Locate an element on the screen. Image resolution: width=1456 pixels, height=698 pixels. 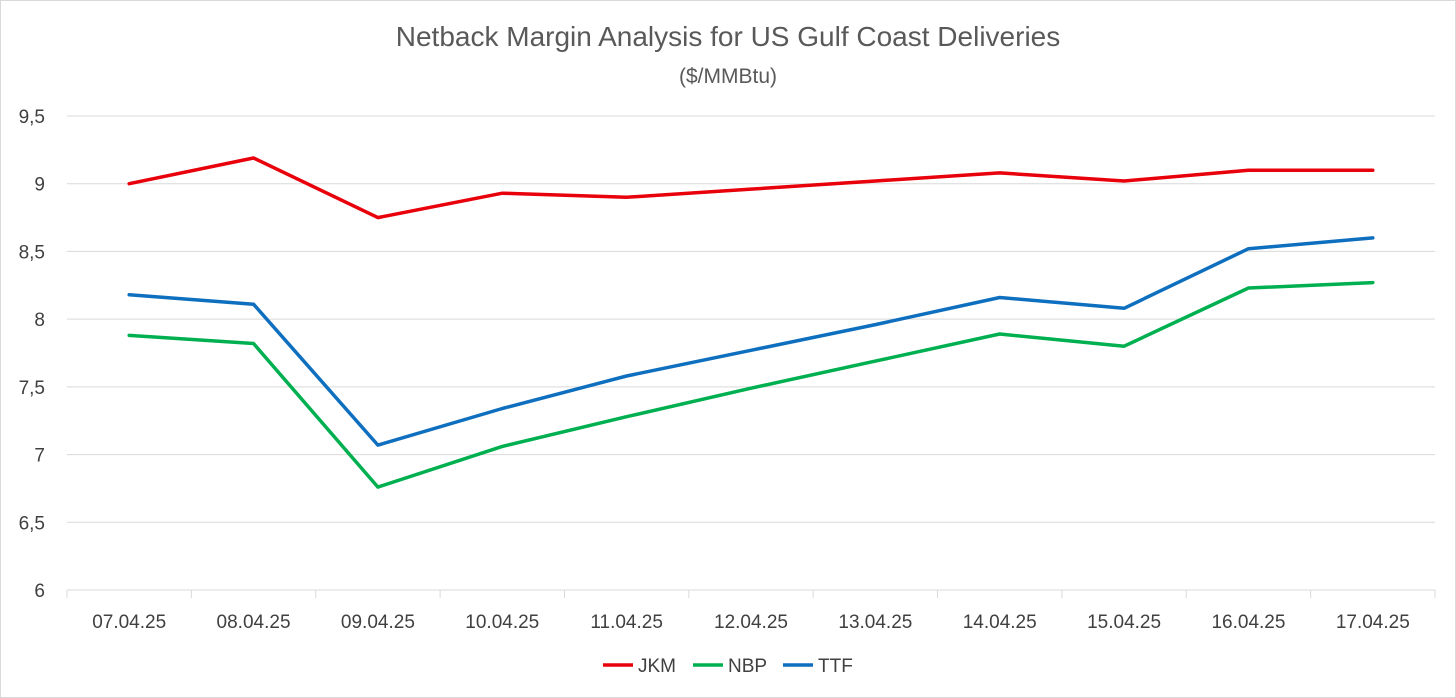
legend-item-nbp: NBP is located at coordinates (730, 666).